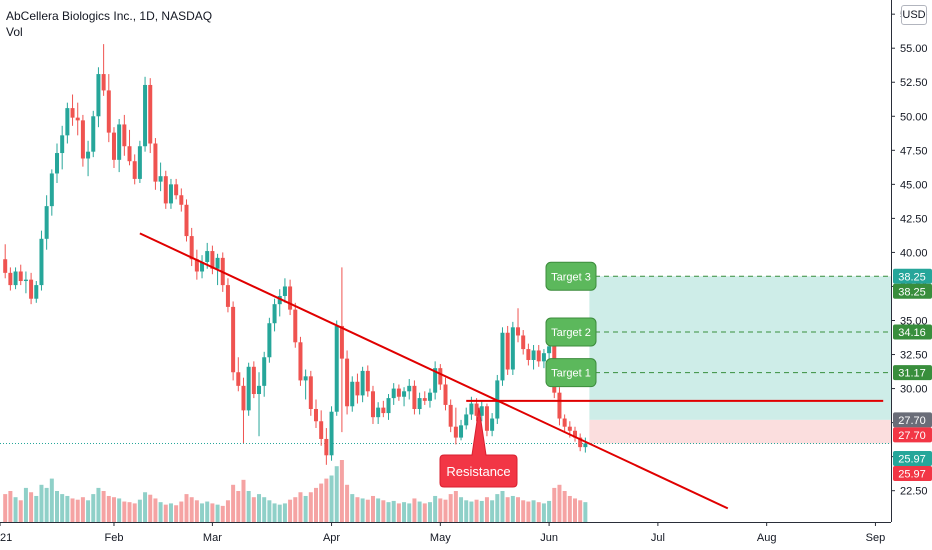 Image resolution: width=932 pixels, height=550 pixels. Describe the element at coordinates (914, 15) in the screenshot. I see `currency-button: USD` at that location.